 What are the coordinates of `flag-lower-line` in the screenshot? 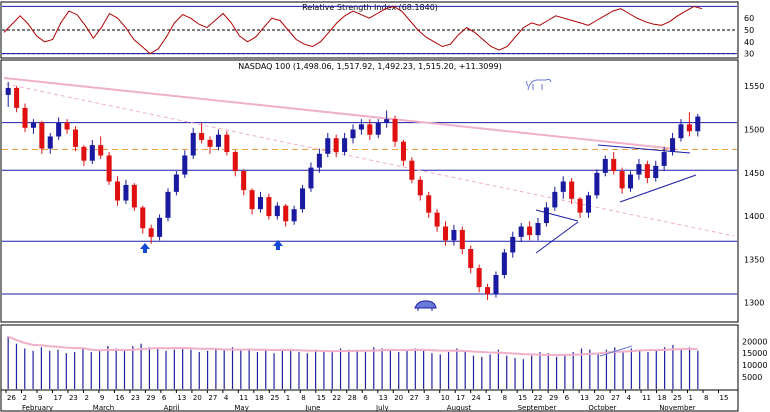 It's located at (557, 237).